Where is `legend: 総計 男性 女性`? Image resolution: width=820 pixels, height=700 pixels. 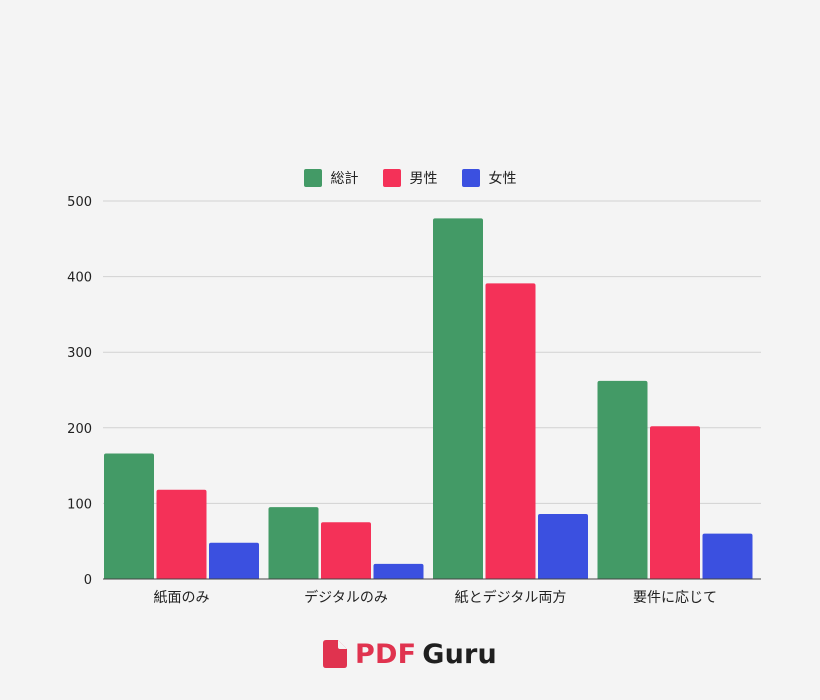 legend: 総計 男性 女性 is located at coordinates (410, 178).